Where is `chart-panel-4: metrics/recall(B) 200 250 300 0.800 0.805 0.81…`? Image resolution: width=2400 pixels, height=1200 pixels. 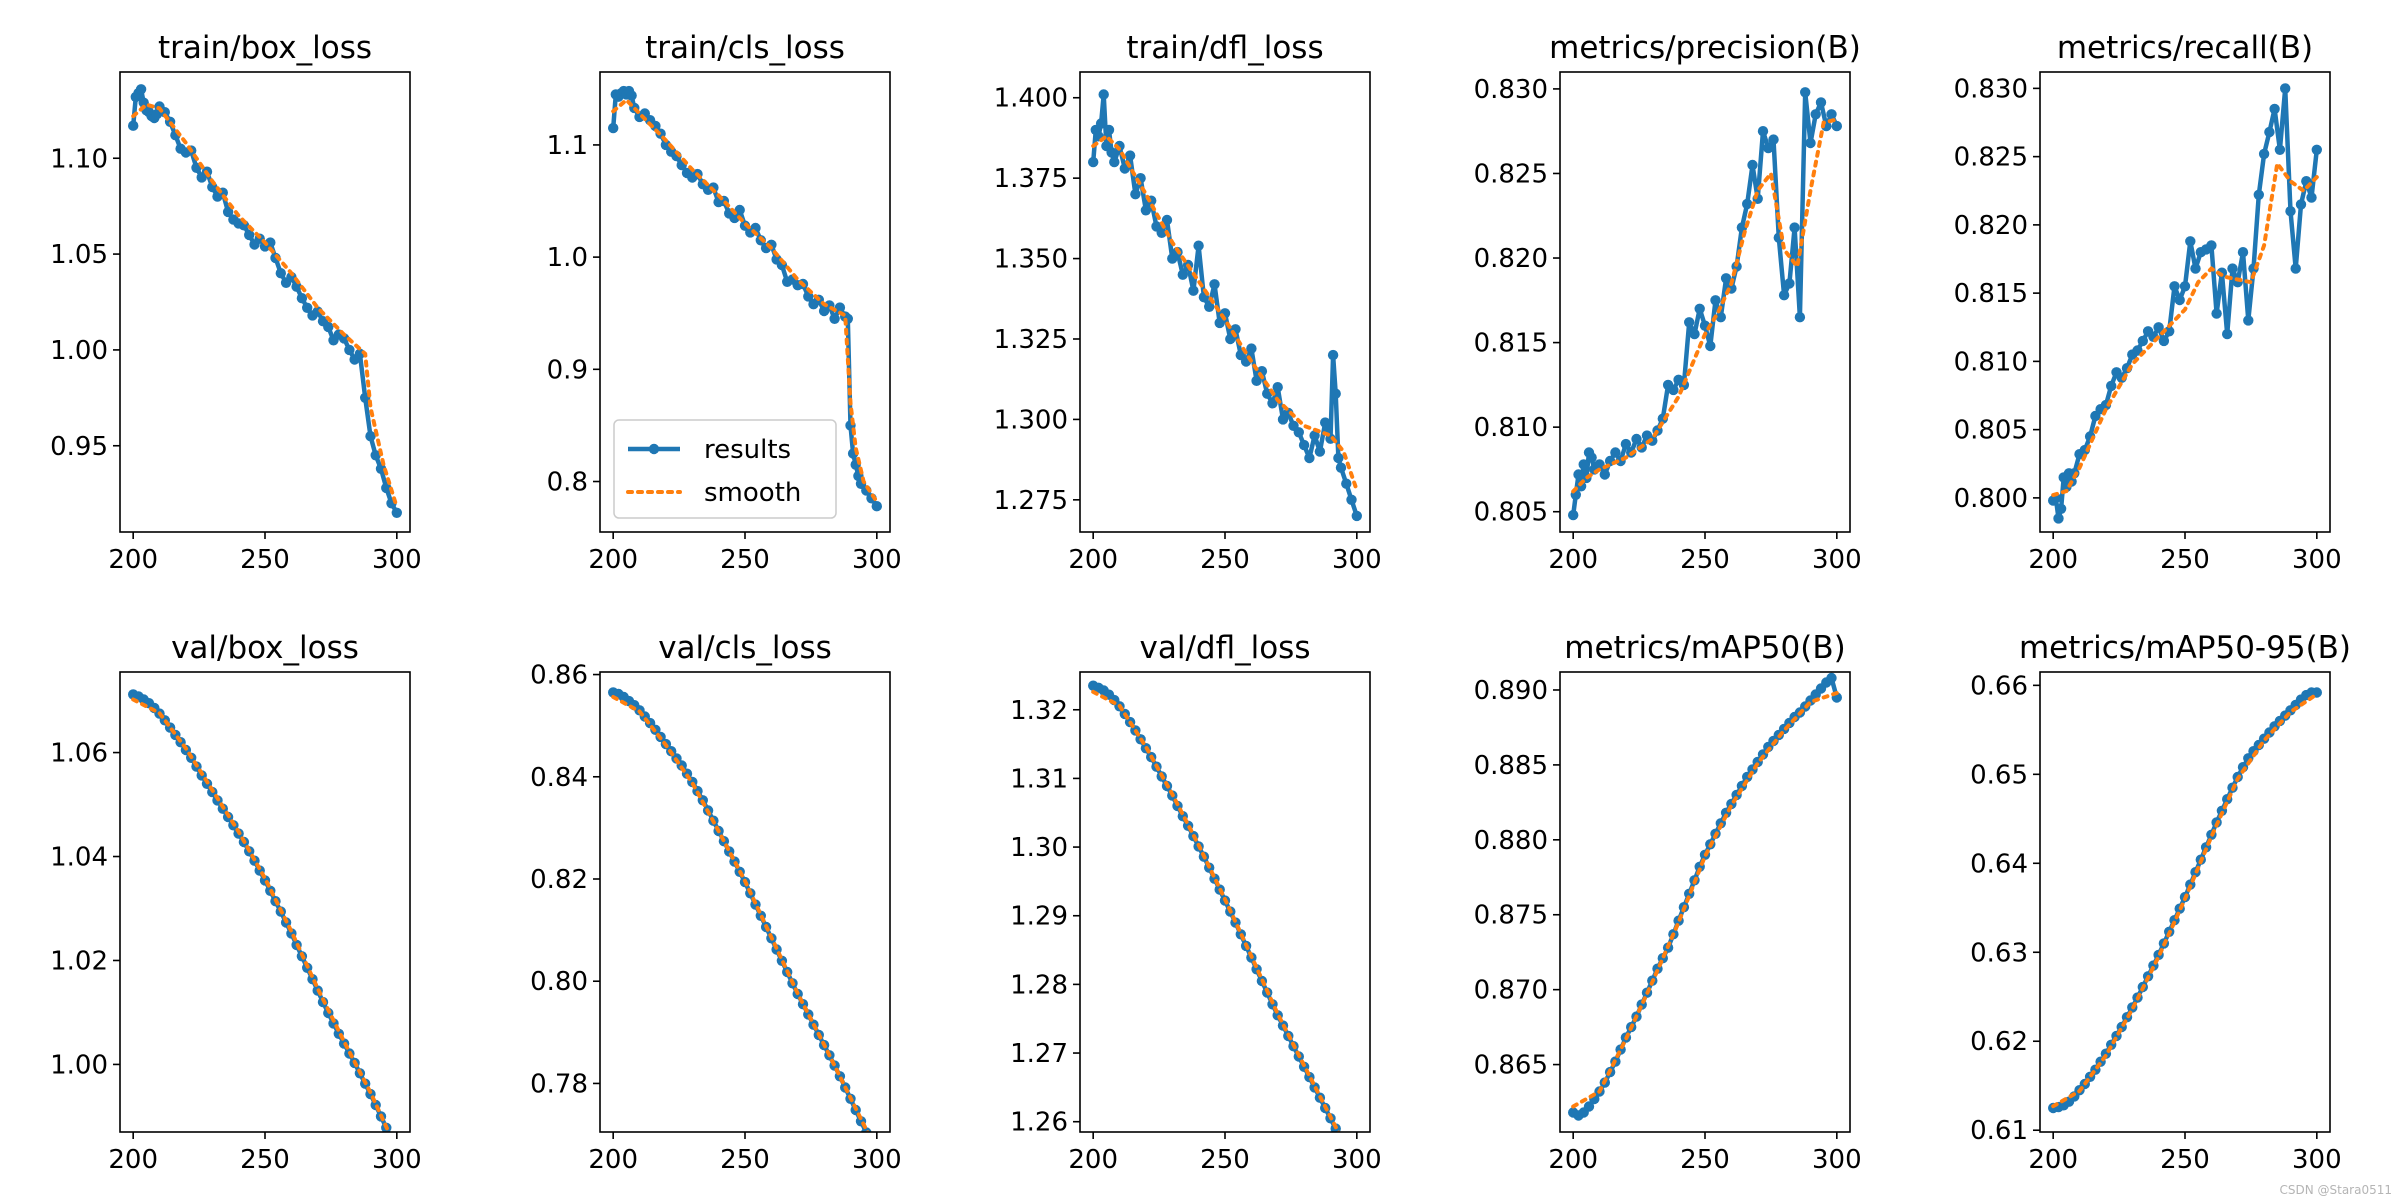 chart-panel-4: metrics/recall(B) 200 250 300 0.800 0.805 0.81… is located at coordinates (2160, 300).